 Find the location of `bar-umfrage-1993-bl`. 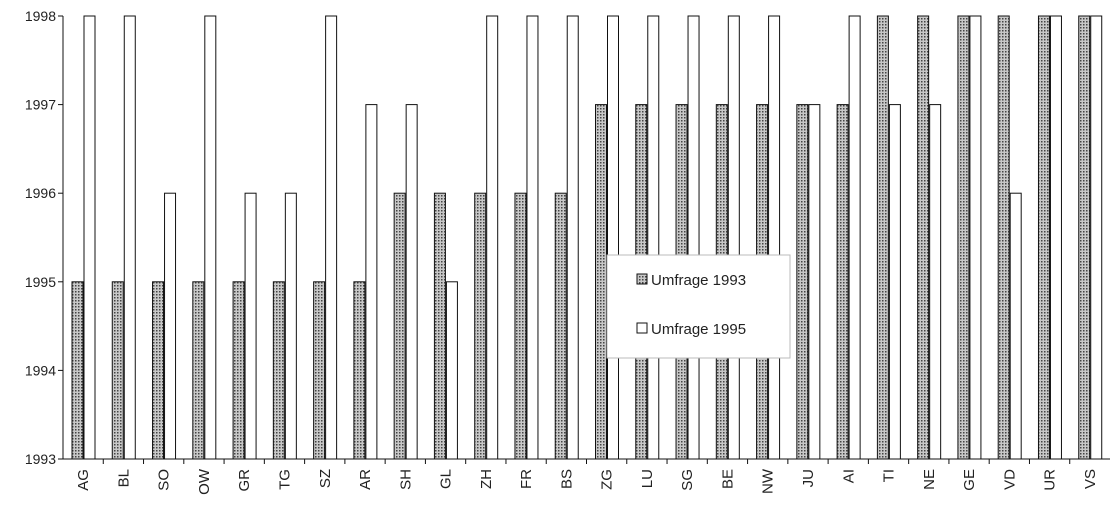

bar-umfrage-1993-bl is located at coordinates (117, 370).